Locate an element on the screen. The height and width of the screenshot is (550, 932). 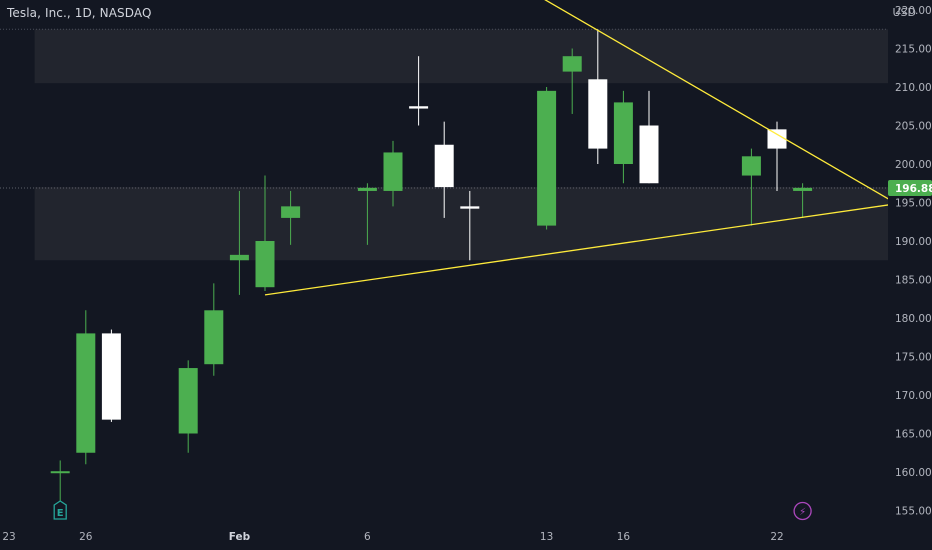
price-tick-label: 170.00 is located at coordinates (913, 396).